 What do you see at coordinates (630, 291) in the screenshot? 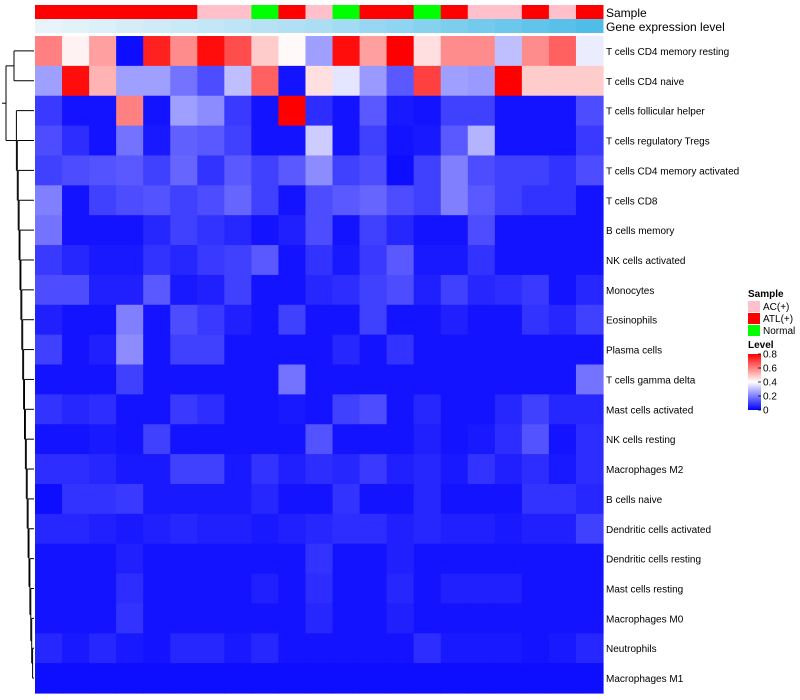
I see `row-label: Monocytes` at bounding box center [630, 291].